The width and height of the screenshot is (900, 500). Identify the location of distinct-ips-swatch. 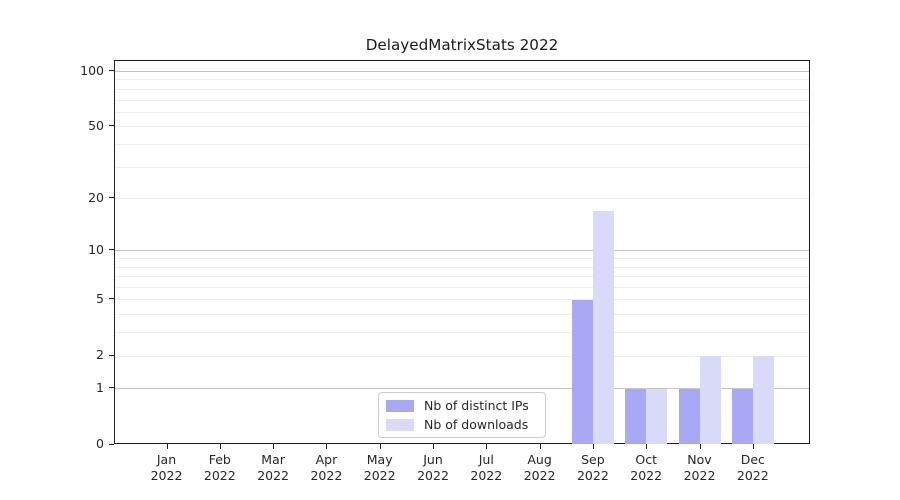
(400, 405).